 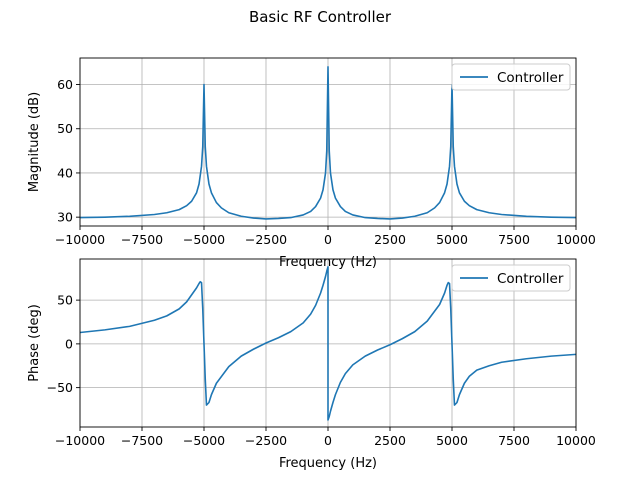 What do you see at coordinates (65, 217) in the screenshot?
I see `y-tick-label: 30` at bounding box center [65, 217].